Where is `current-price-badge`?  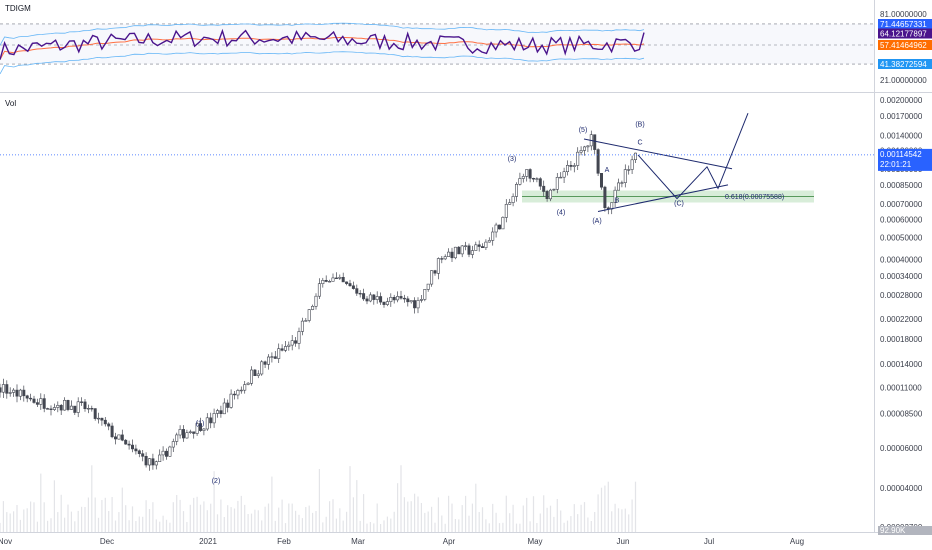
current-price-badge is located at coordinates (905, 159).